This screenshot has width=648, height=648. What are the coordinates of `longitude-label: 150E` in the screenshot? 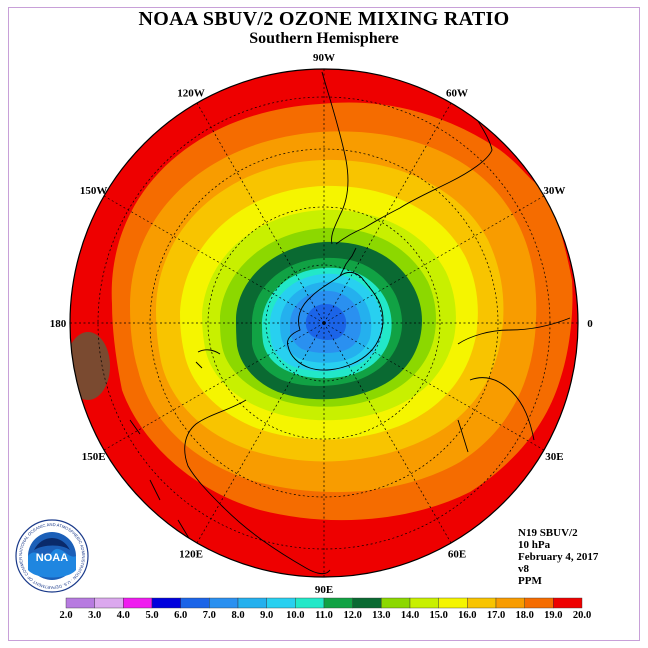 It's located at (94, 457).